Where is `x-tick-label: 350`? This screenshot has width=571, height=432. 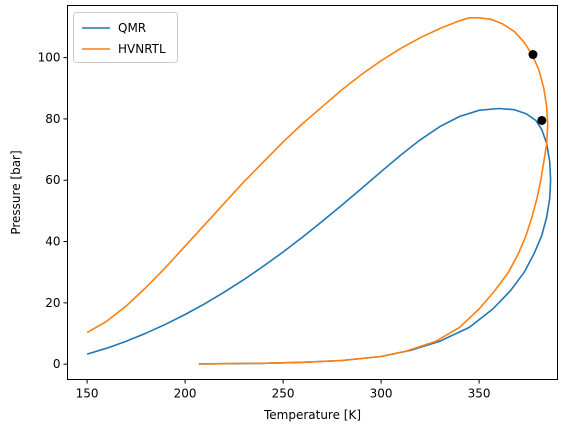 x-tick-label: 350 is located at coordinates (479, 394).